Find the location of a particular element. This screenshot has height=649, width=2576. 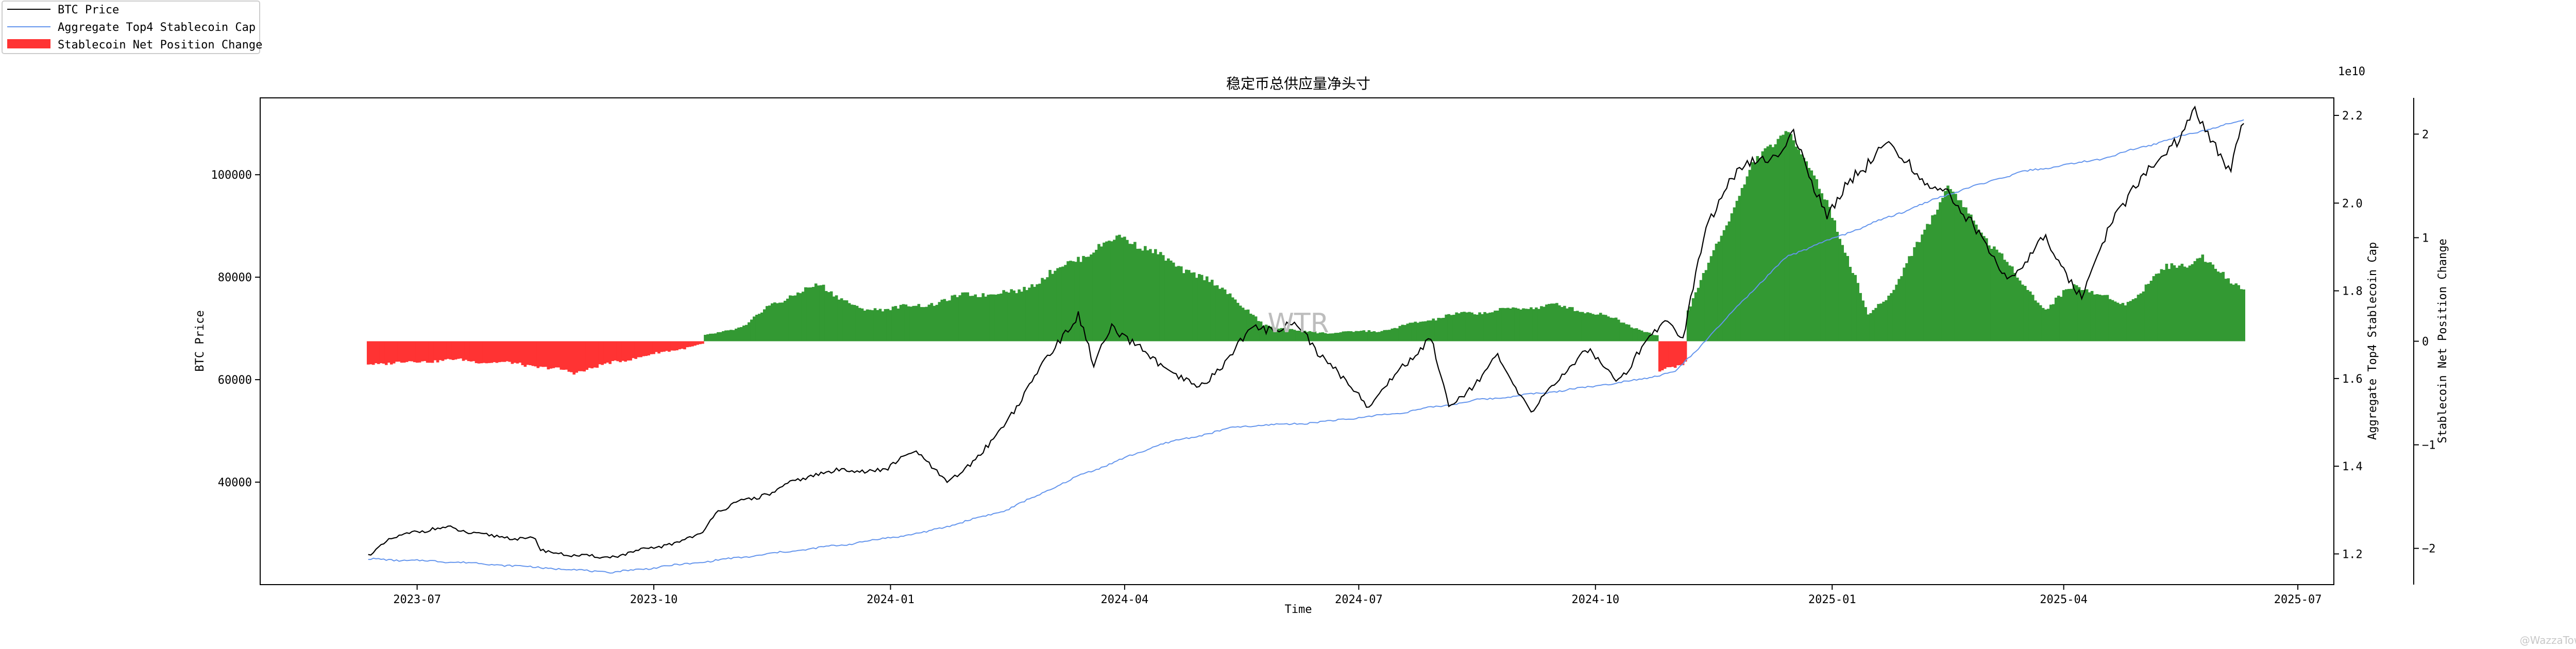

x-tick-label: 2024-01 is located at coordinates (890, 599).